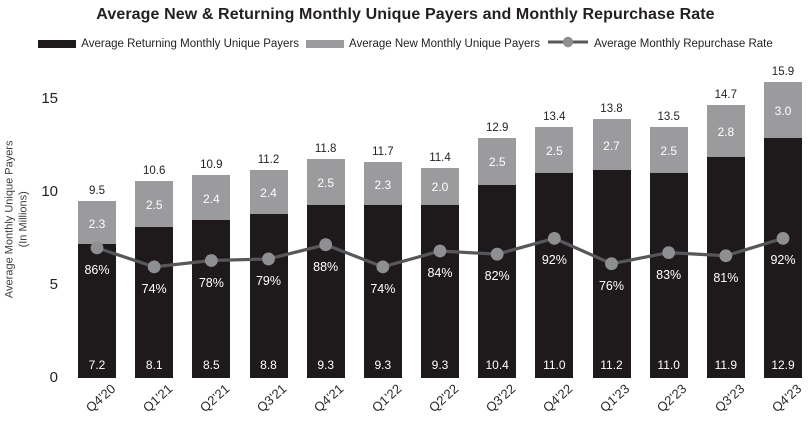  I want to click on returning-value-label: 8.1, so click(154, 365).